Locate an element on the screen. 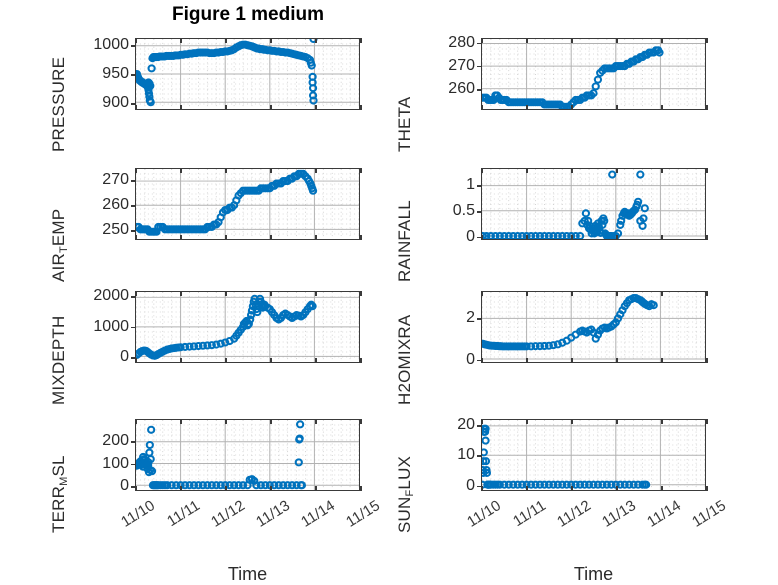 Image resolution: width=778 pixels, height=585 pixels. data-series-h2omixra is located at coordinates (570, 322).